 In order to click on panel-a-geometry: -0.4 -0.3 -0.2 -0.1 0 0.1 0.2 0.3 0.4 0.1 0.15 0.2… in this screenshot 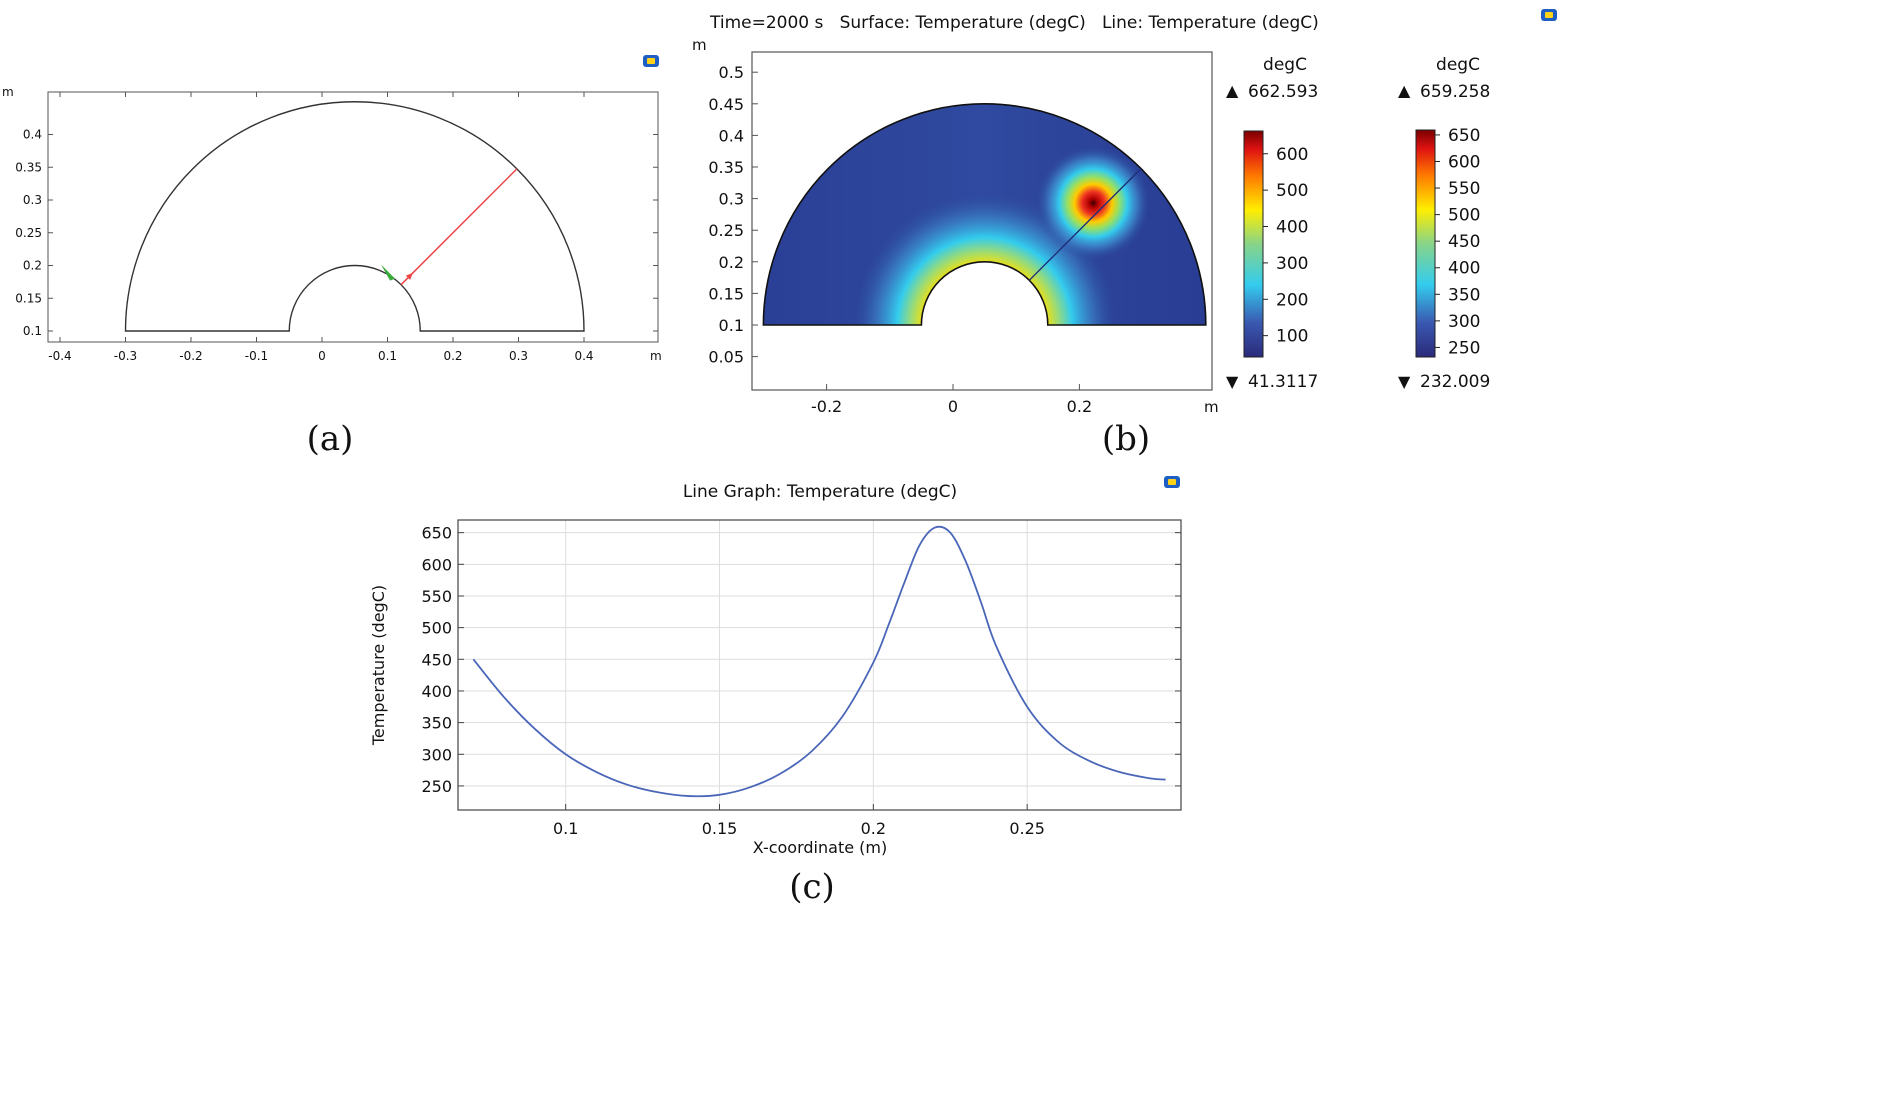, I will do `click(332, 257)`.